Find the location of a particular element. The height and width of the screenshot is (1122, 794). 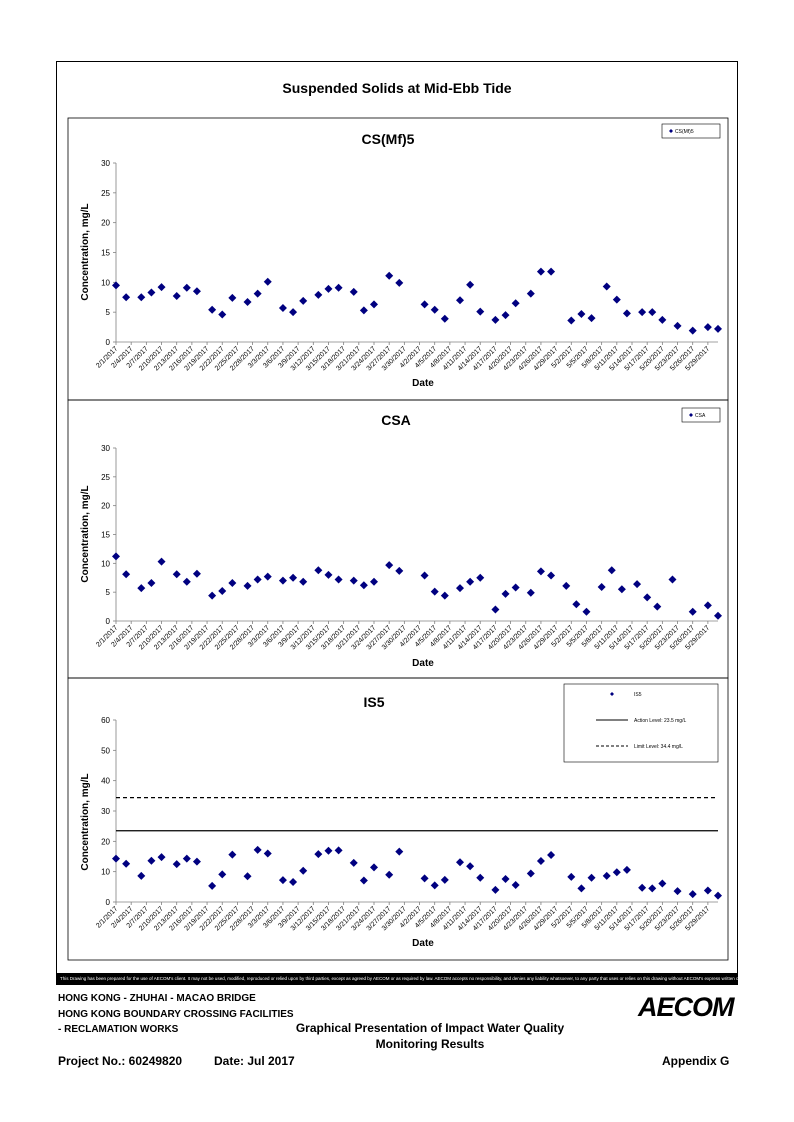

legend-marker is located at coordinates (691, 415).